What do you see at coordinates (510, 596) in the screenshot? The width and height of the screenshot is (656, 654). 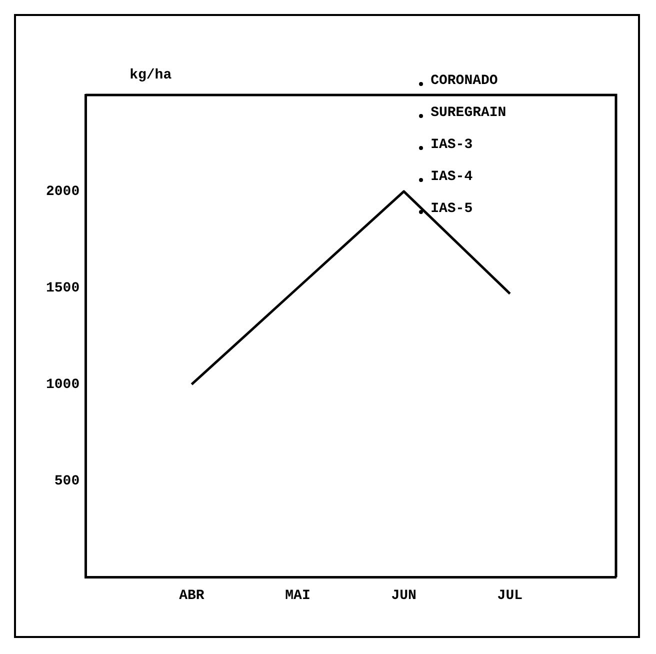 I see `x-tick-label: JUL` at bounding box center [510, 596].